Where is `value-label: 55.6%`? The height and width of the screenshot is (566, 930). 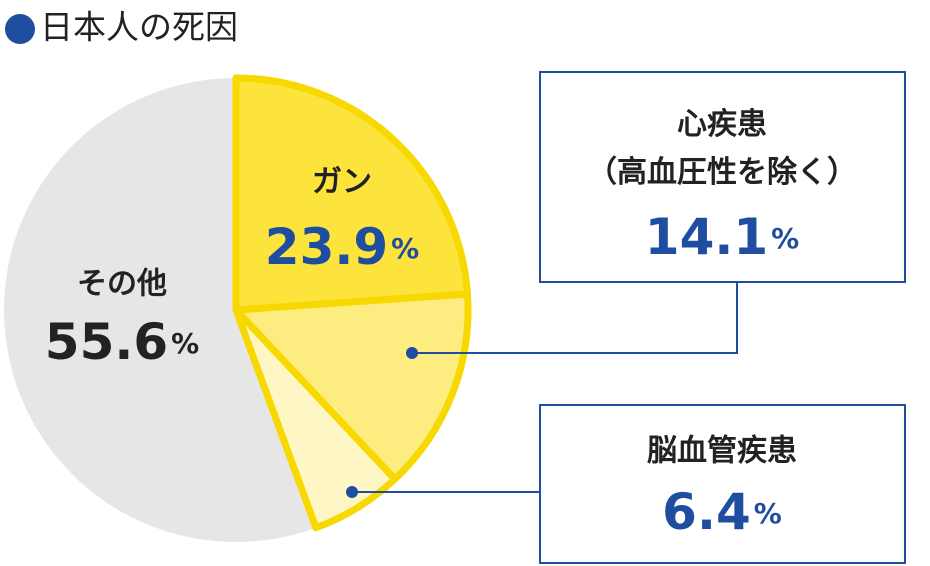
value-label: 55.6% is located at coordinates (122, 342).